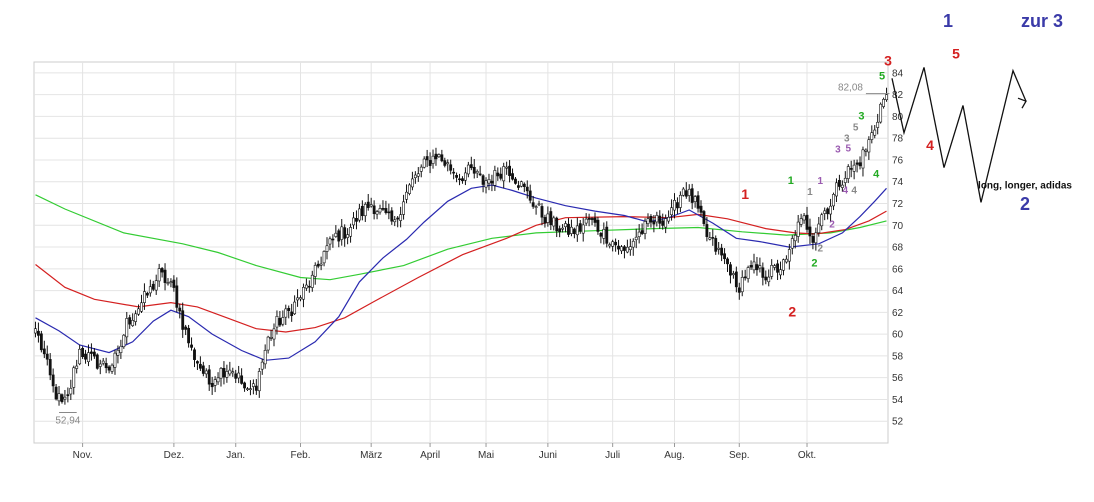  Describe the element at coordinates (898, 269) in the screenshot. I see `y-tick-label: 66` at that location.